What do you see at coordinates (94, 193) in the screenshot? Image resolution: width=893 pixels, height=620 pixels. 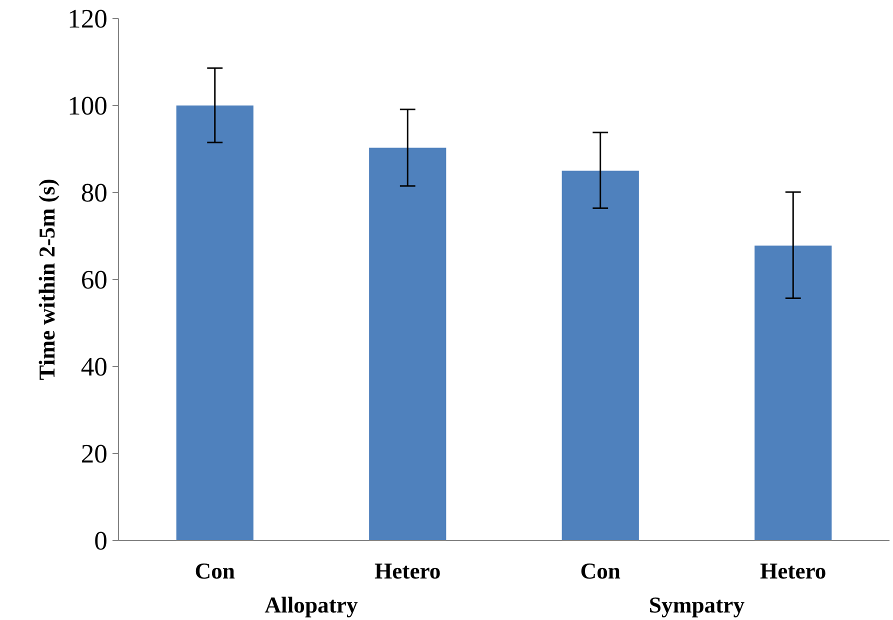 I see `y-tick-label: 80` at bounding box center [94, 193].